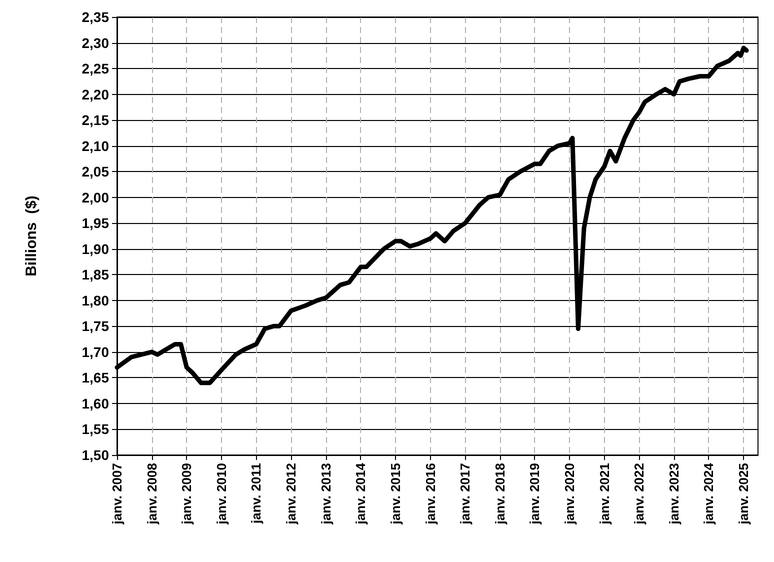 The width and height of the screenshot is (774, 562). Describe the element at coordinates (674, 494) in the screenshot. I see `x-tick-label: janv. 2023` at that location.